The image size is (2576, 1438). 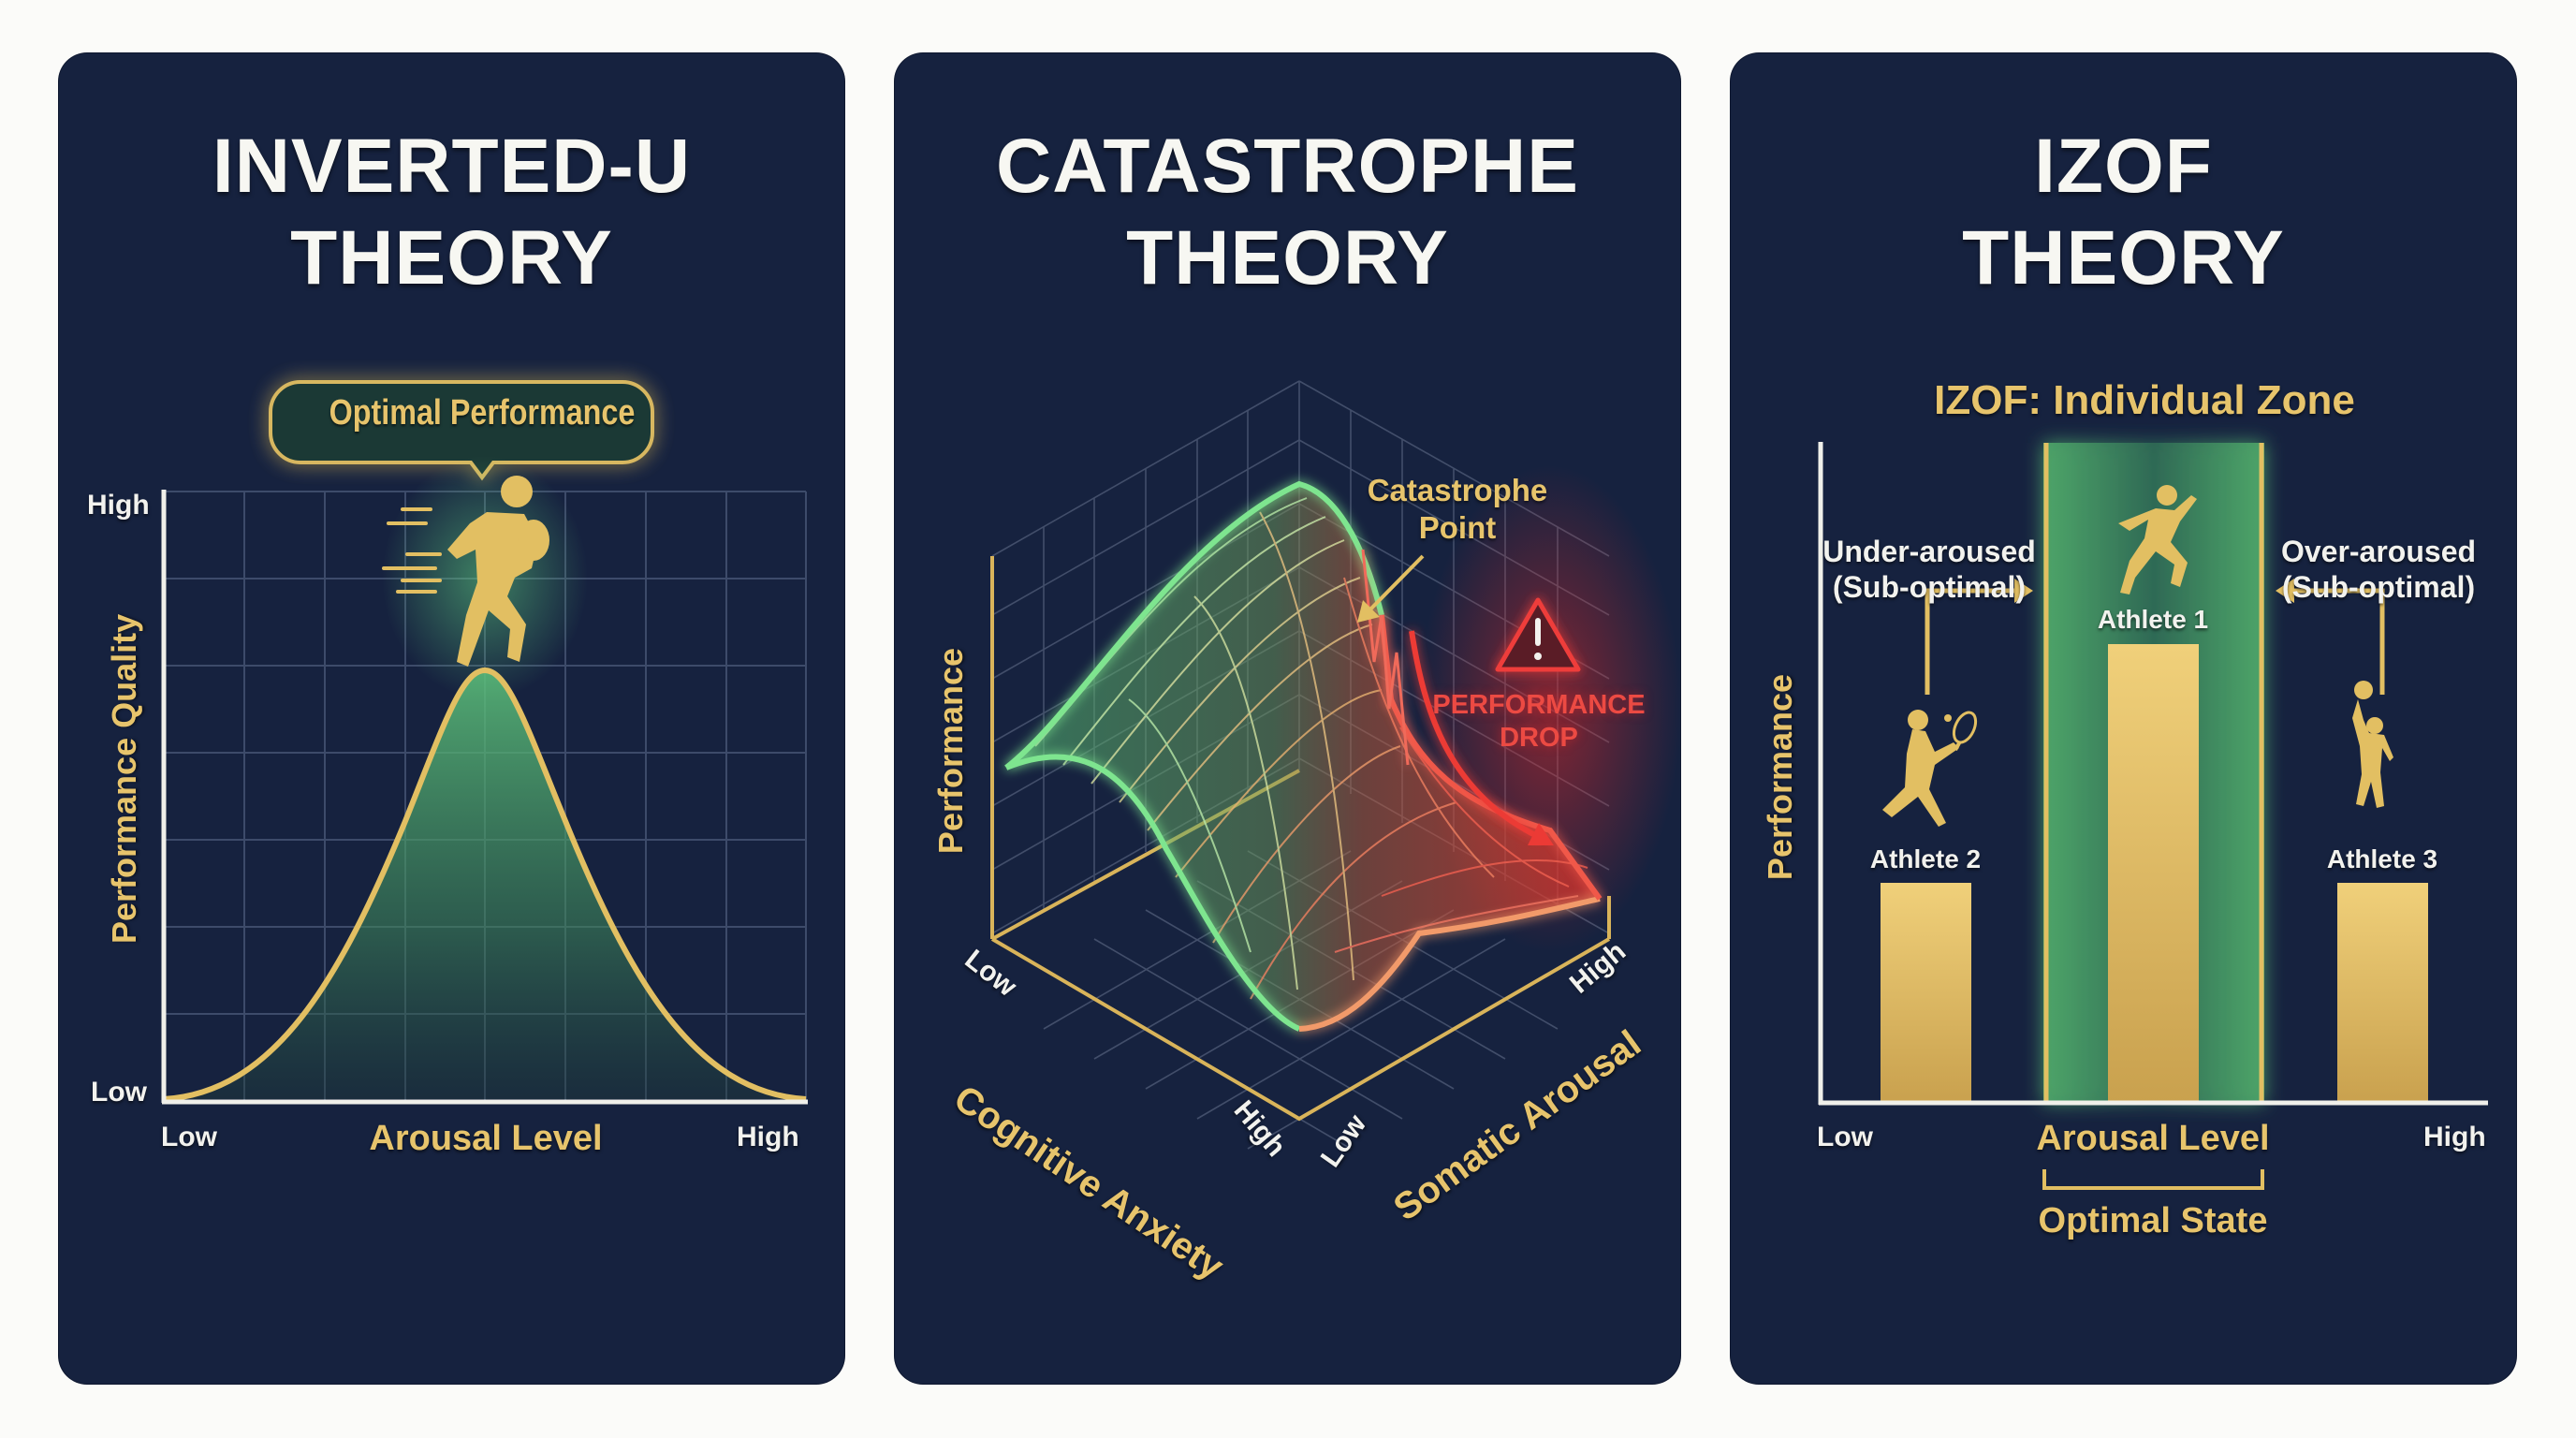 I want to click on athlete-2-label: Athlete 2, so click(x=1925, y=858).